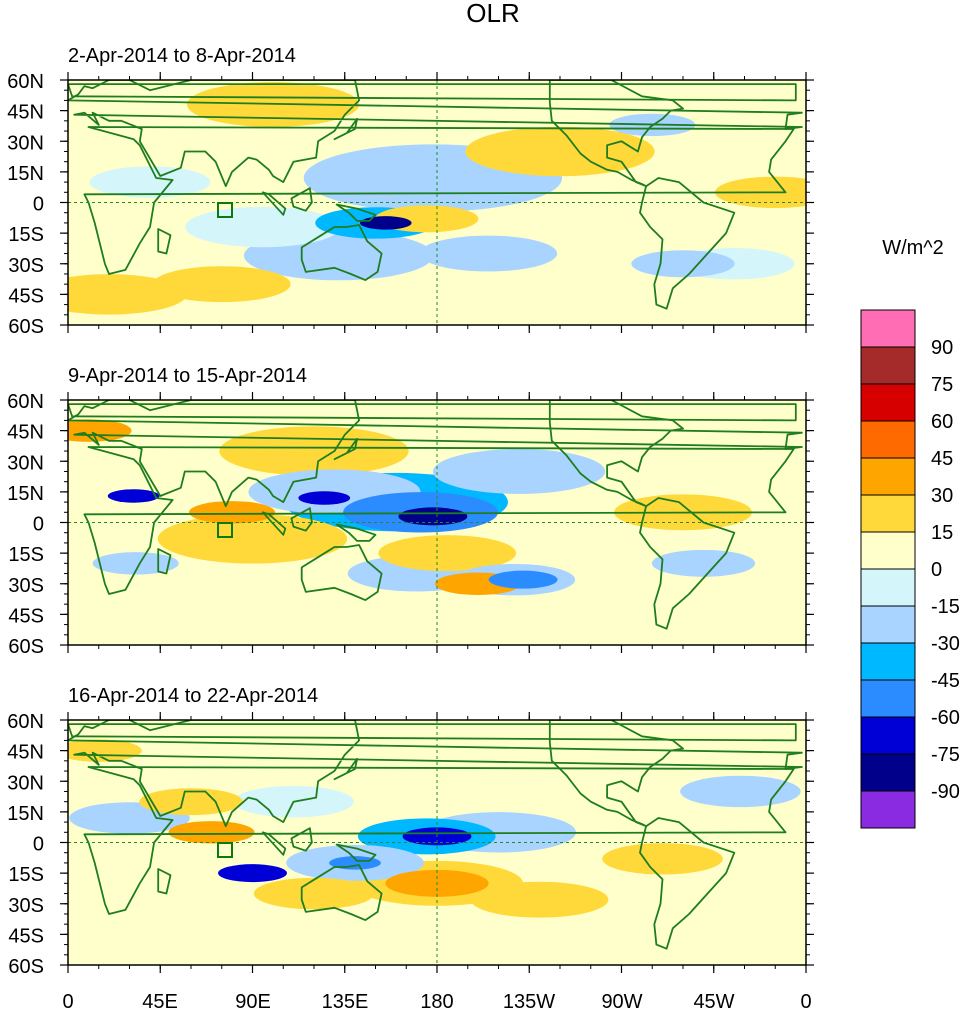 The width and height of the screenshot is (964, 1013). Describe the element at coordinates (888, 569) in the screenshot. I see `colorbar` at that location.